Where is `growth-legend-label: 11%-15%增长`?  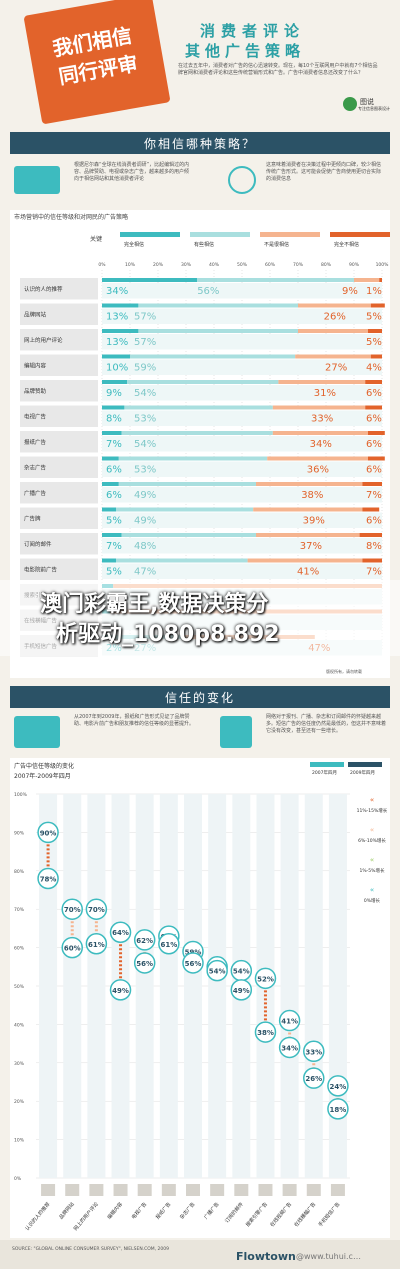
growth-legend-label: 11%-15%增长 is located at coordinates (372, 810).